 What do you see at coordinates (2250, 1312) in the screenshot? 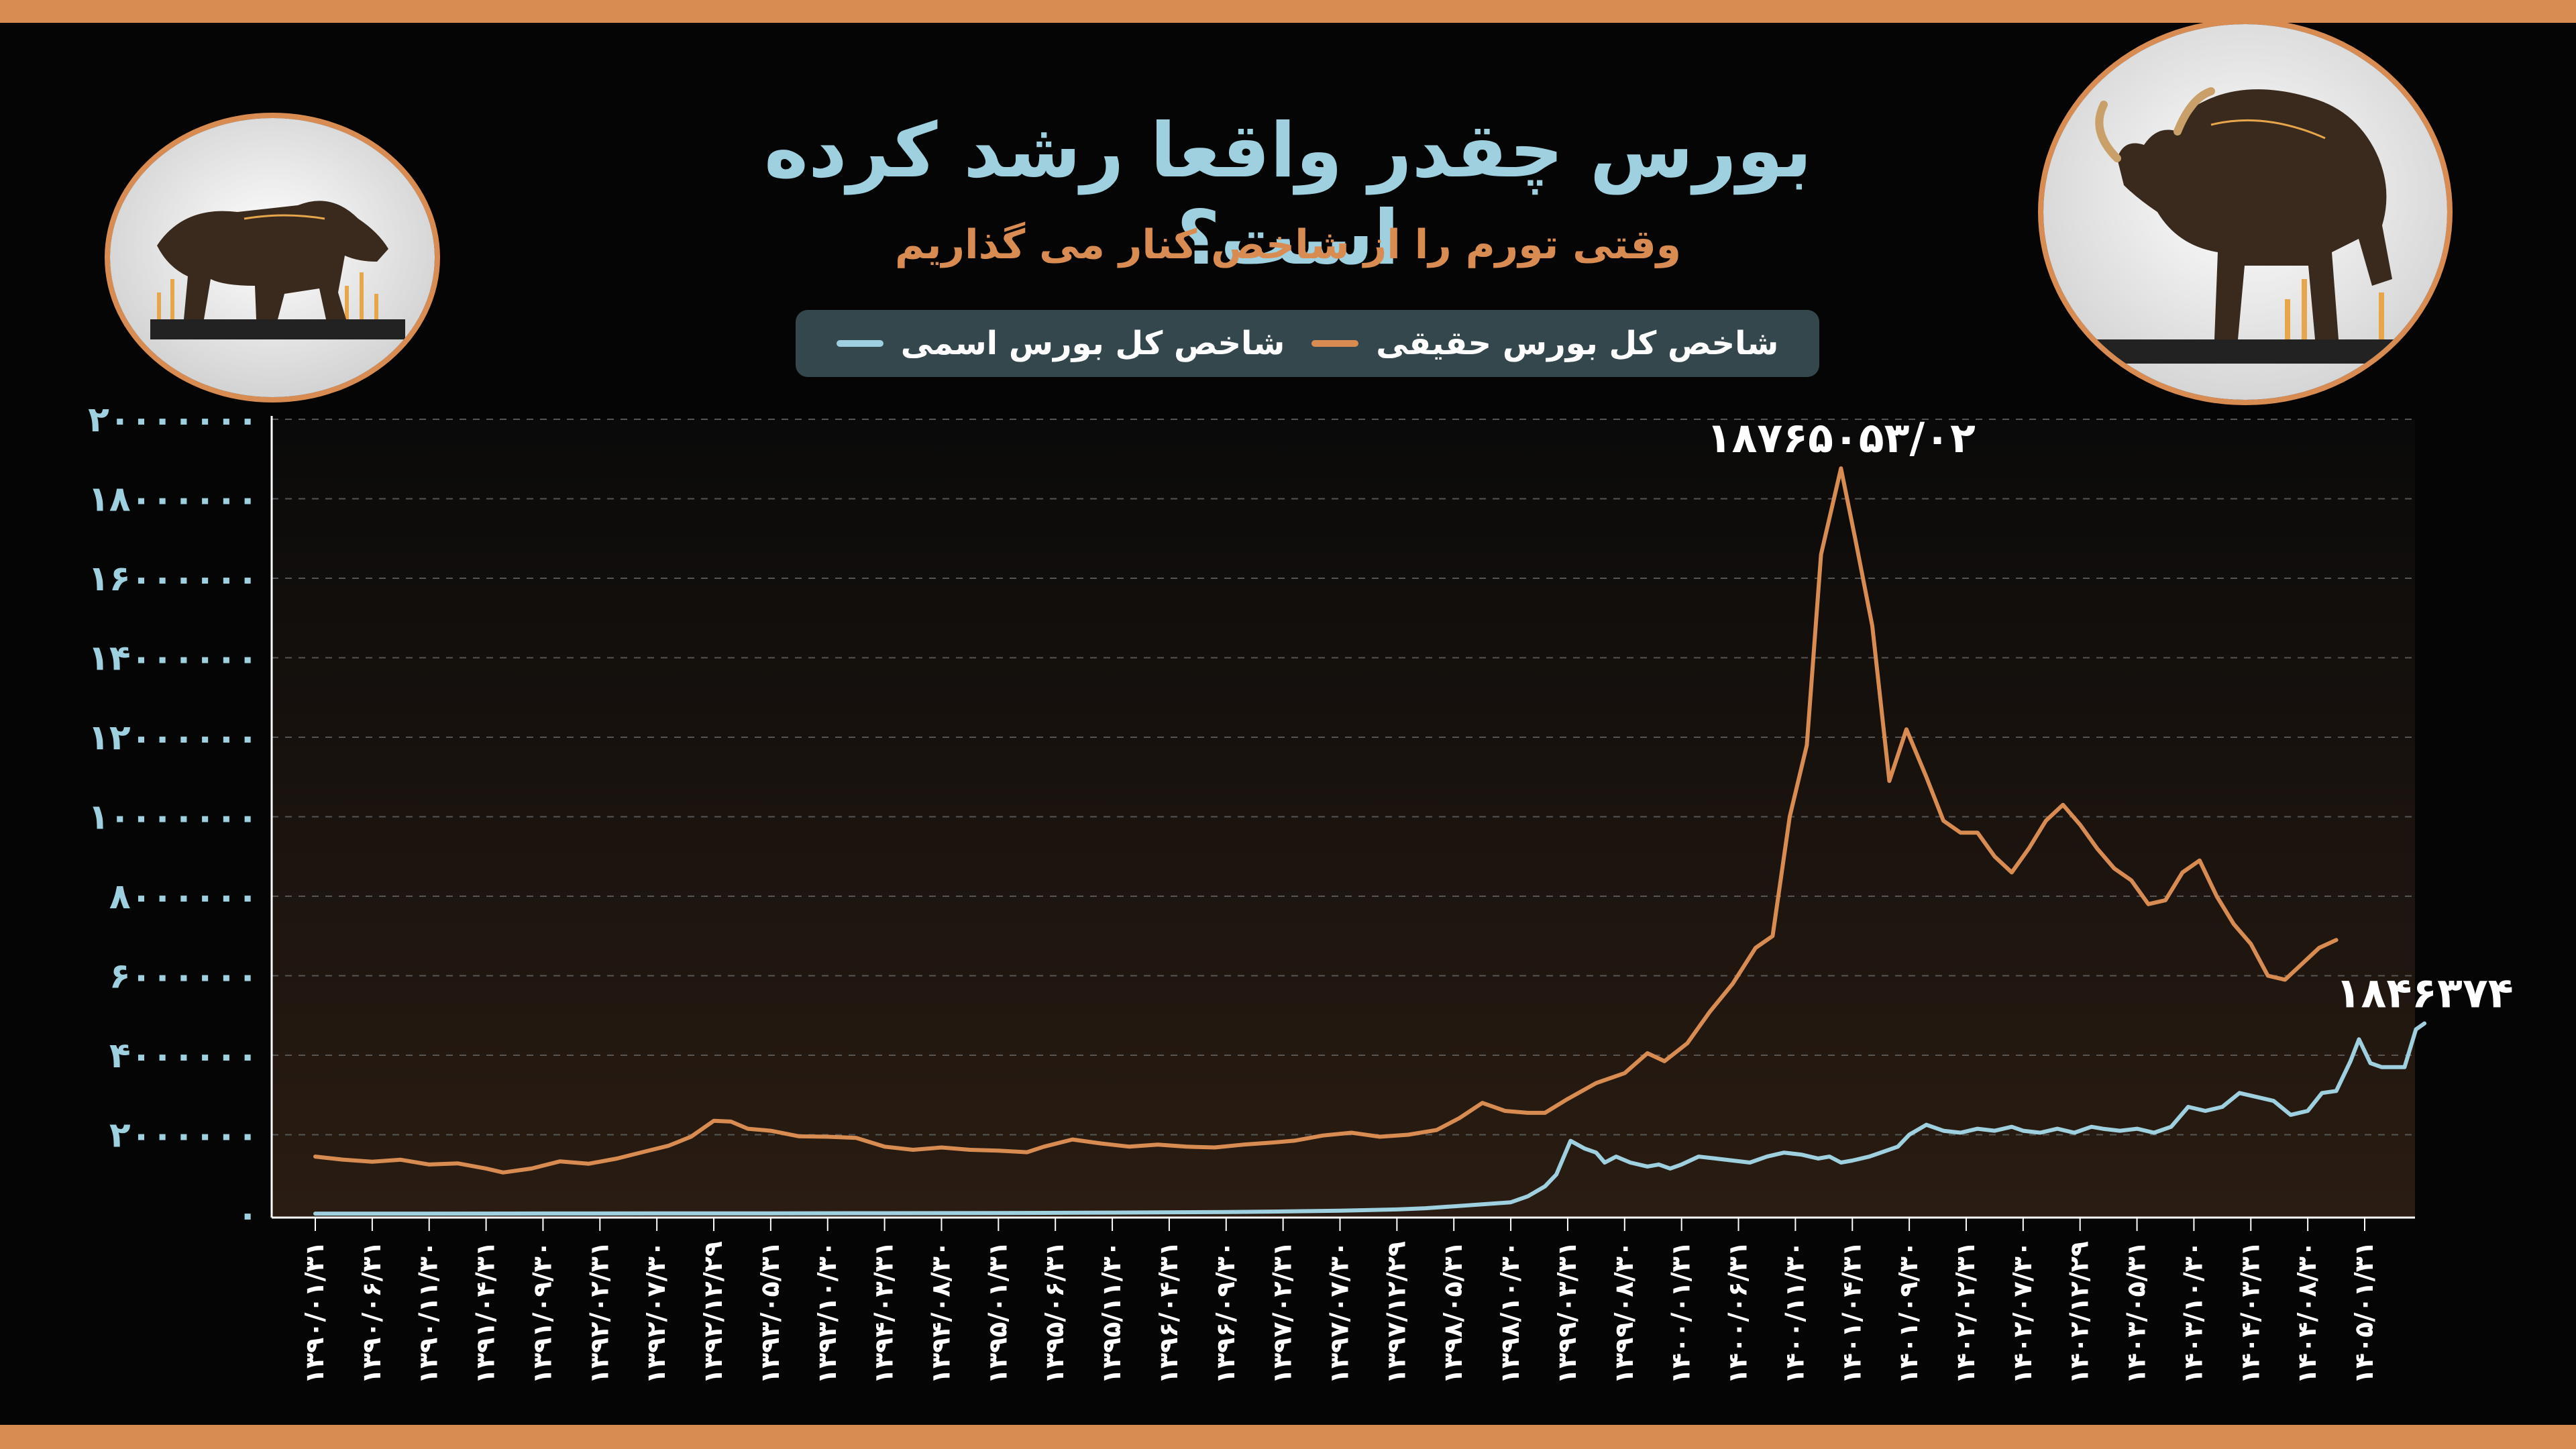
I see `x-tick-label: ۱۴۰۴/۰۳/۳۱` at bounding box center [2250, 1312].